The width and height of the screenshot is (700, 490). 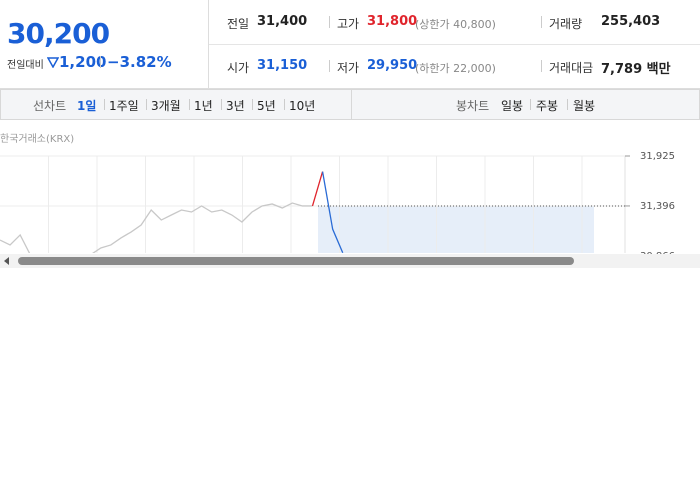 What do you see at coordinates (302, 106) in the screenshot?
I see `tab: 10년` at bounding box center [302, 106].